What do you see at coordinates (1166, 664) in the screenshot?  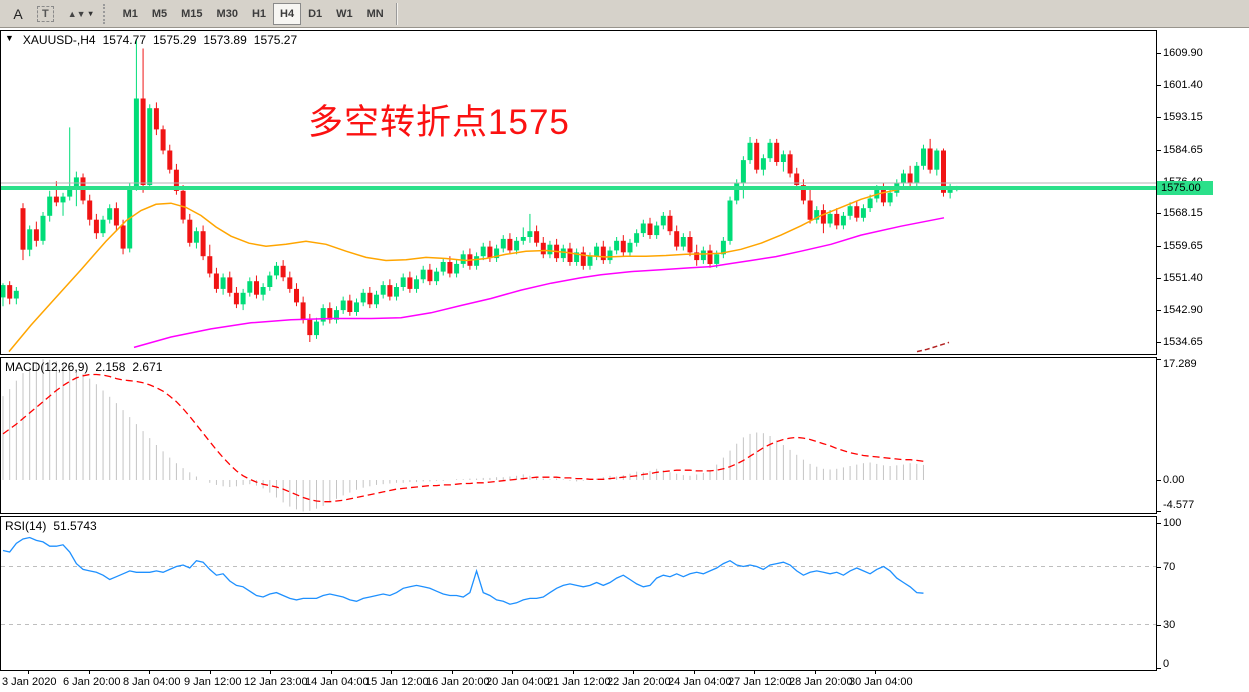 I see `rsi-axis-label: 0` at bounding box center [1166, 664].